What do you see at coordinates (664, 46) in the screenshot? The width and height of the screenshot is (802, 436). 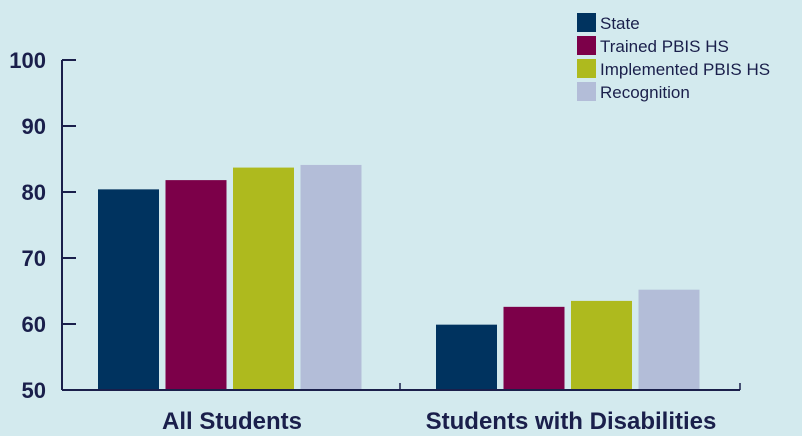 I see `legend-label-1: Trained PBIS HS` at bounding box center [664, 46].